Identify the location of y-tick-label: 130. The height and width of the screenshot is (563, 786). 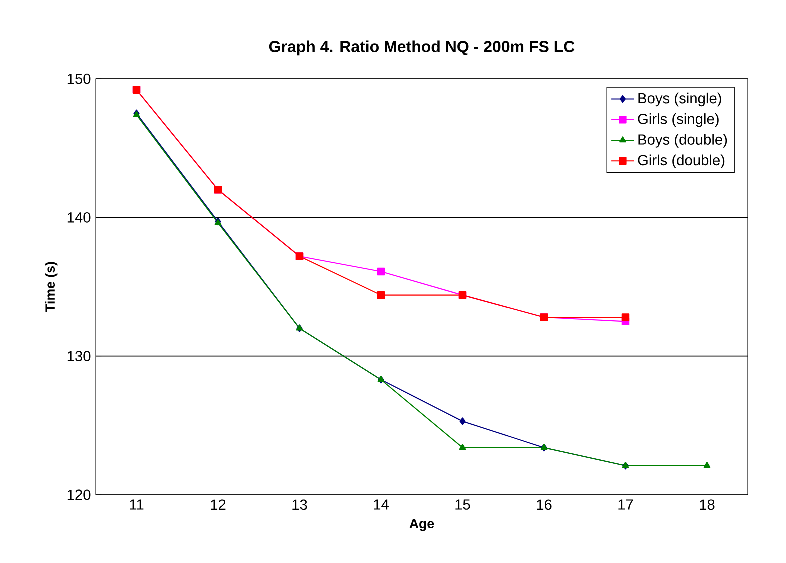
(79, 356).